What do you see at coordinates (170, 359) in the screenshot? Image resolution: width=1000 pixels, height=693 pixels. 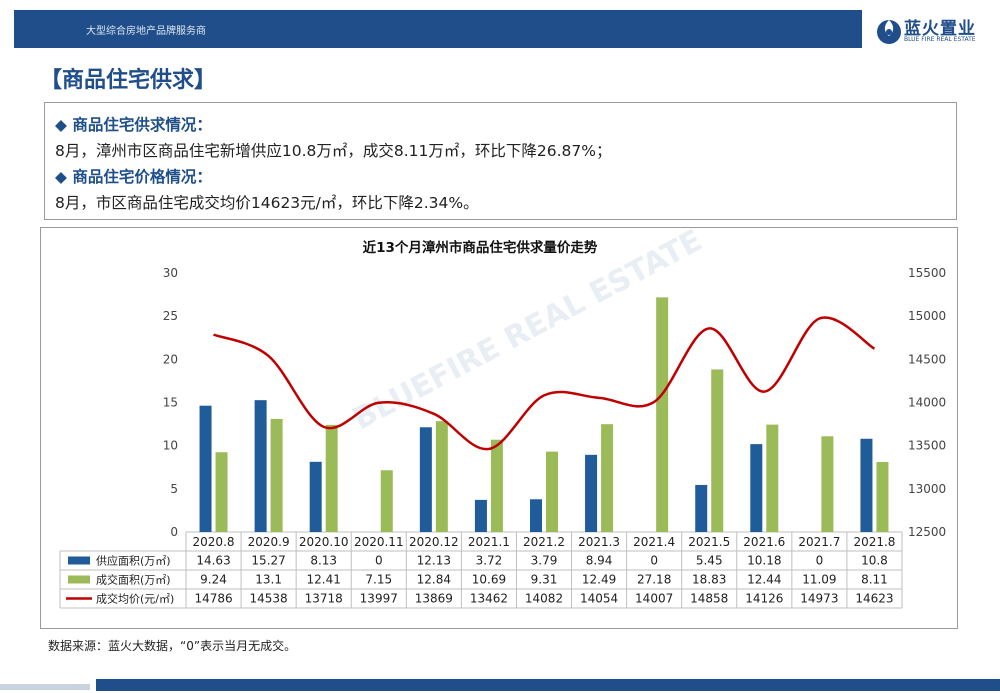 I see `y-left-tick-label: 20` at bounding box center [170, 359].